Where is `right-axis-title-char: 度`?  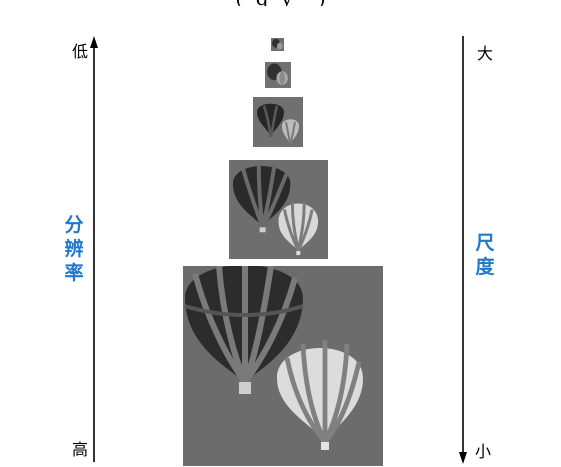
right-axis-title-char: 度 is located at coordinates (485, 266).